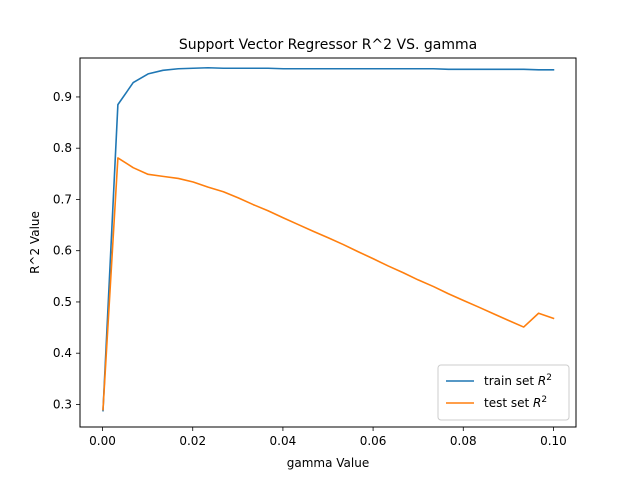 The image size is (640, 480). What do you see at coordinates (62, 199) in the screenshot?
I see `y-tick-label: 0.7` at bounding box center [62, 199].